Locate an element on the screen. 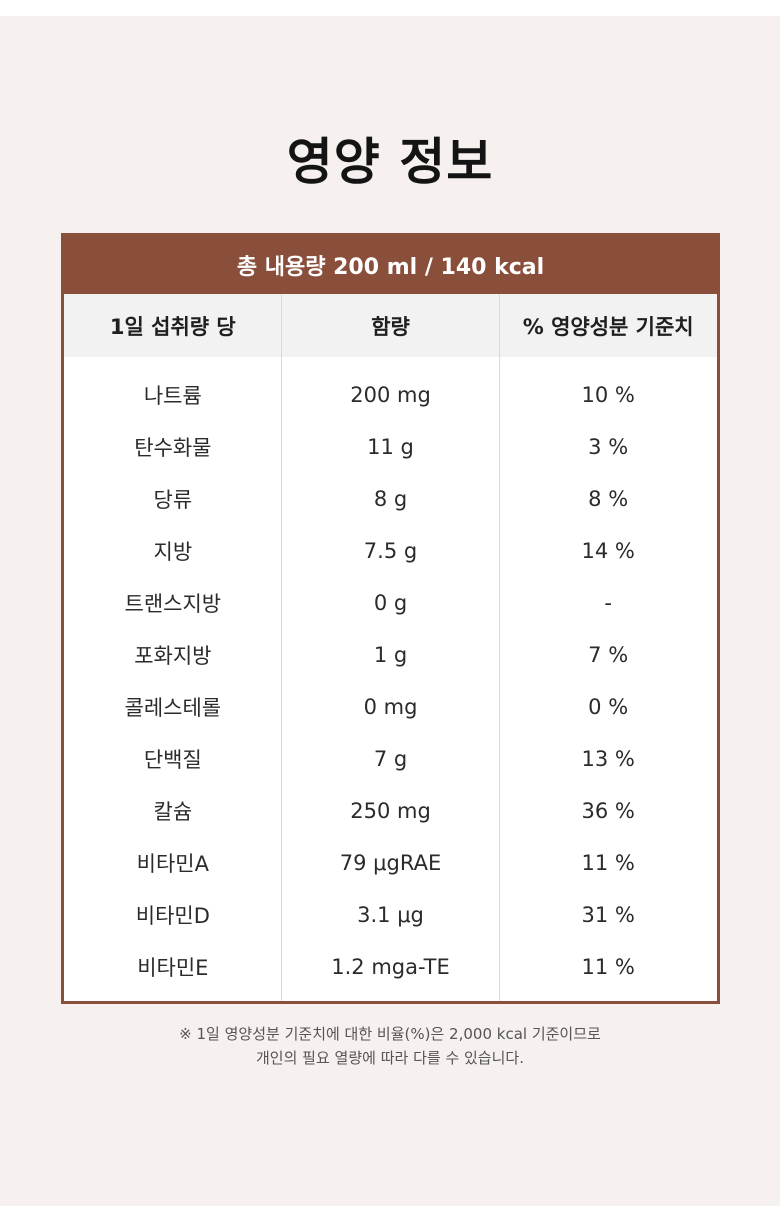  table-row: 탄수화물 11 g 3 % is located at coordinates (390, 447).